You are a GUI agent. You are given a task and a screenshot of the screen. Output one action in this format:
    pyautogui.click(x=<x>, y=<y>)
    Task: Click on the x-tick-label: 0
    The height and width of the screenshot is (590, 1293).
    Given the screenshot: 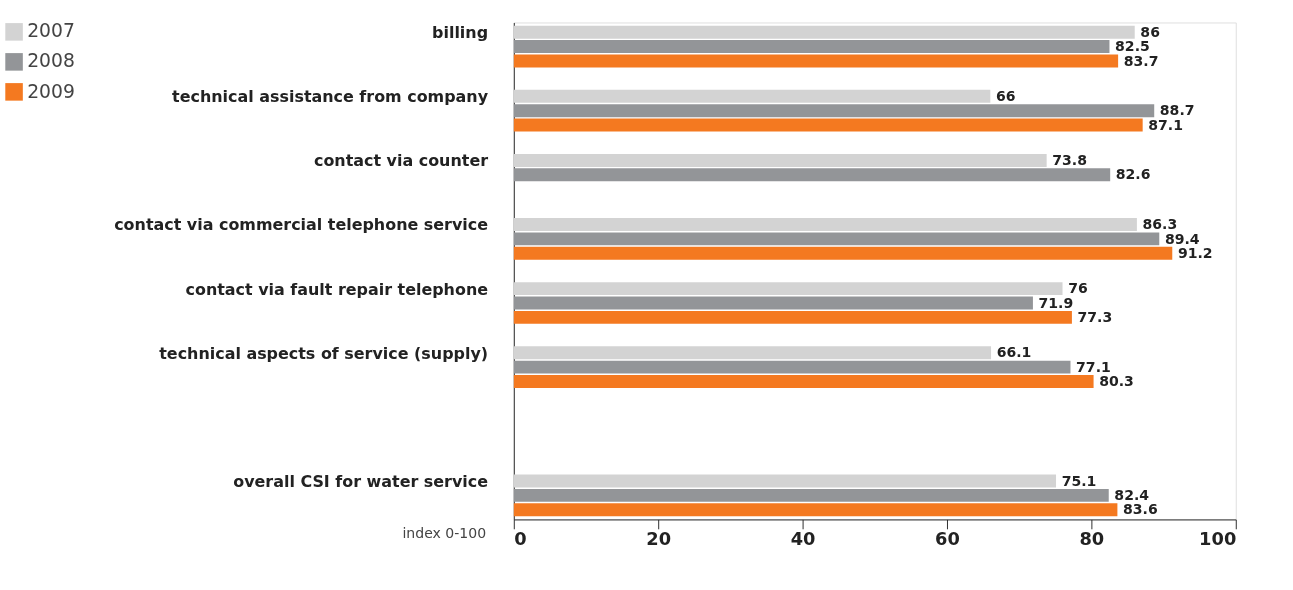 What is the action you would take?
    pyautogui.click(x=520, y=539)
    